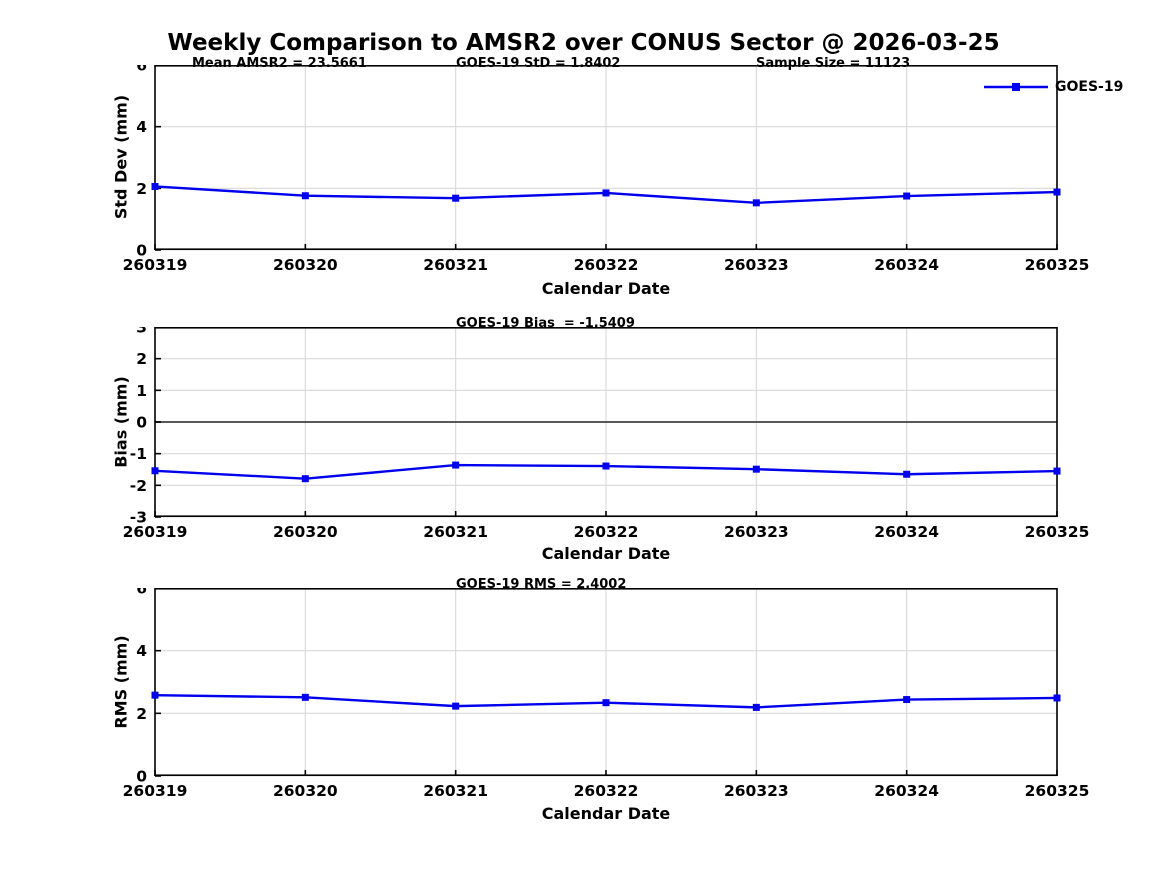  I want to click on rms-ylabel: RMS (mm), so click(121, 682).